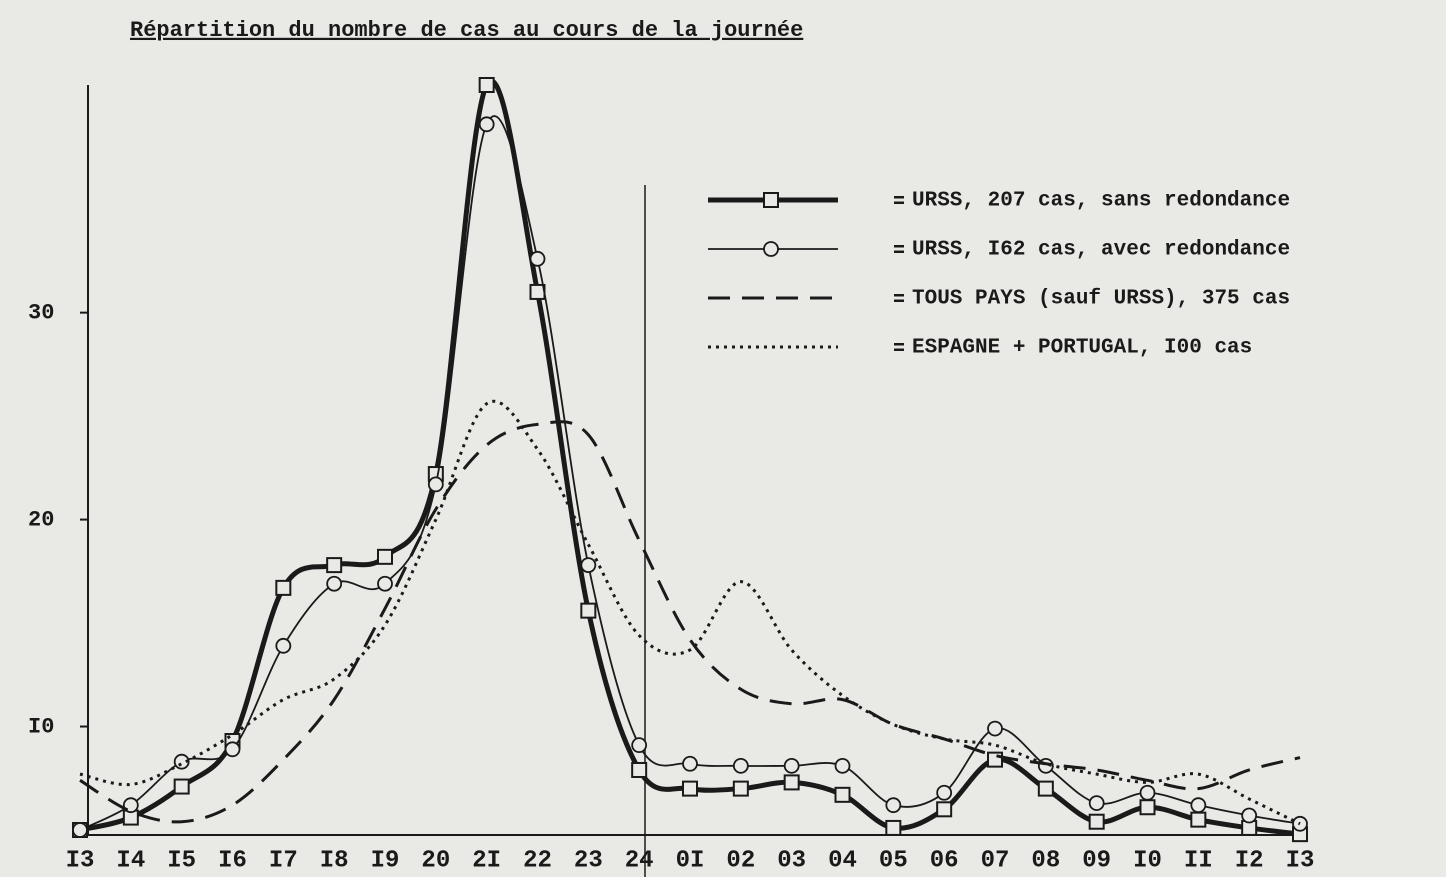  What do you see at coordinates (944, 860) in the screenshot?
I see `x-tick-label: 06` at bounding box center [944, 860].